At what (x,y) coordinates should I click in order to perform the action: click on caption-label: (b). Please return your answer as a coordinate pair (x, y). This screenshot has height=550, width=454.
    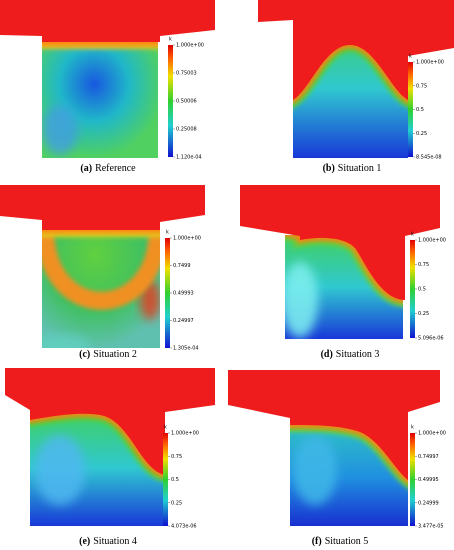
    Looking at the image, I should click on (329, 168).